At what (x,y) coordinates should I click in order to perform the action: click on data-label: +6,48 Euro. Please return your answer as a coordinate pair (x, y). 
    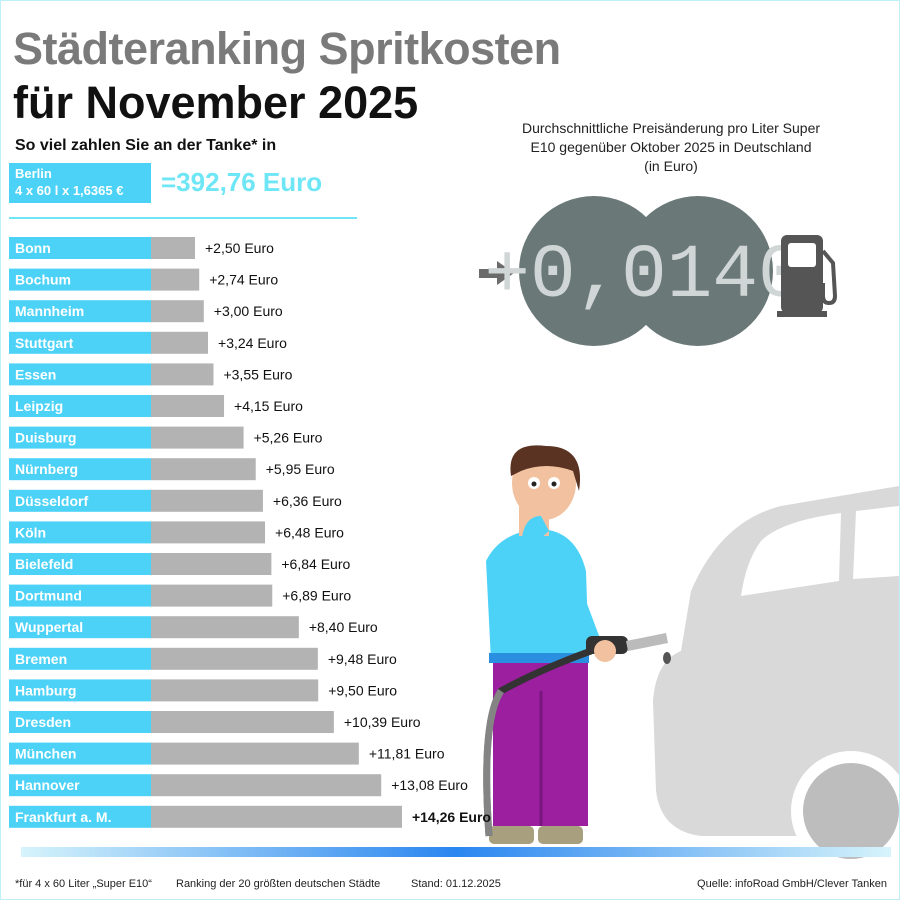
    Looking at the image, I should click on (309, 532).